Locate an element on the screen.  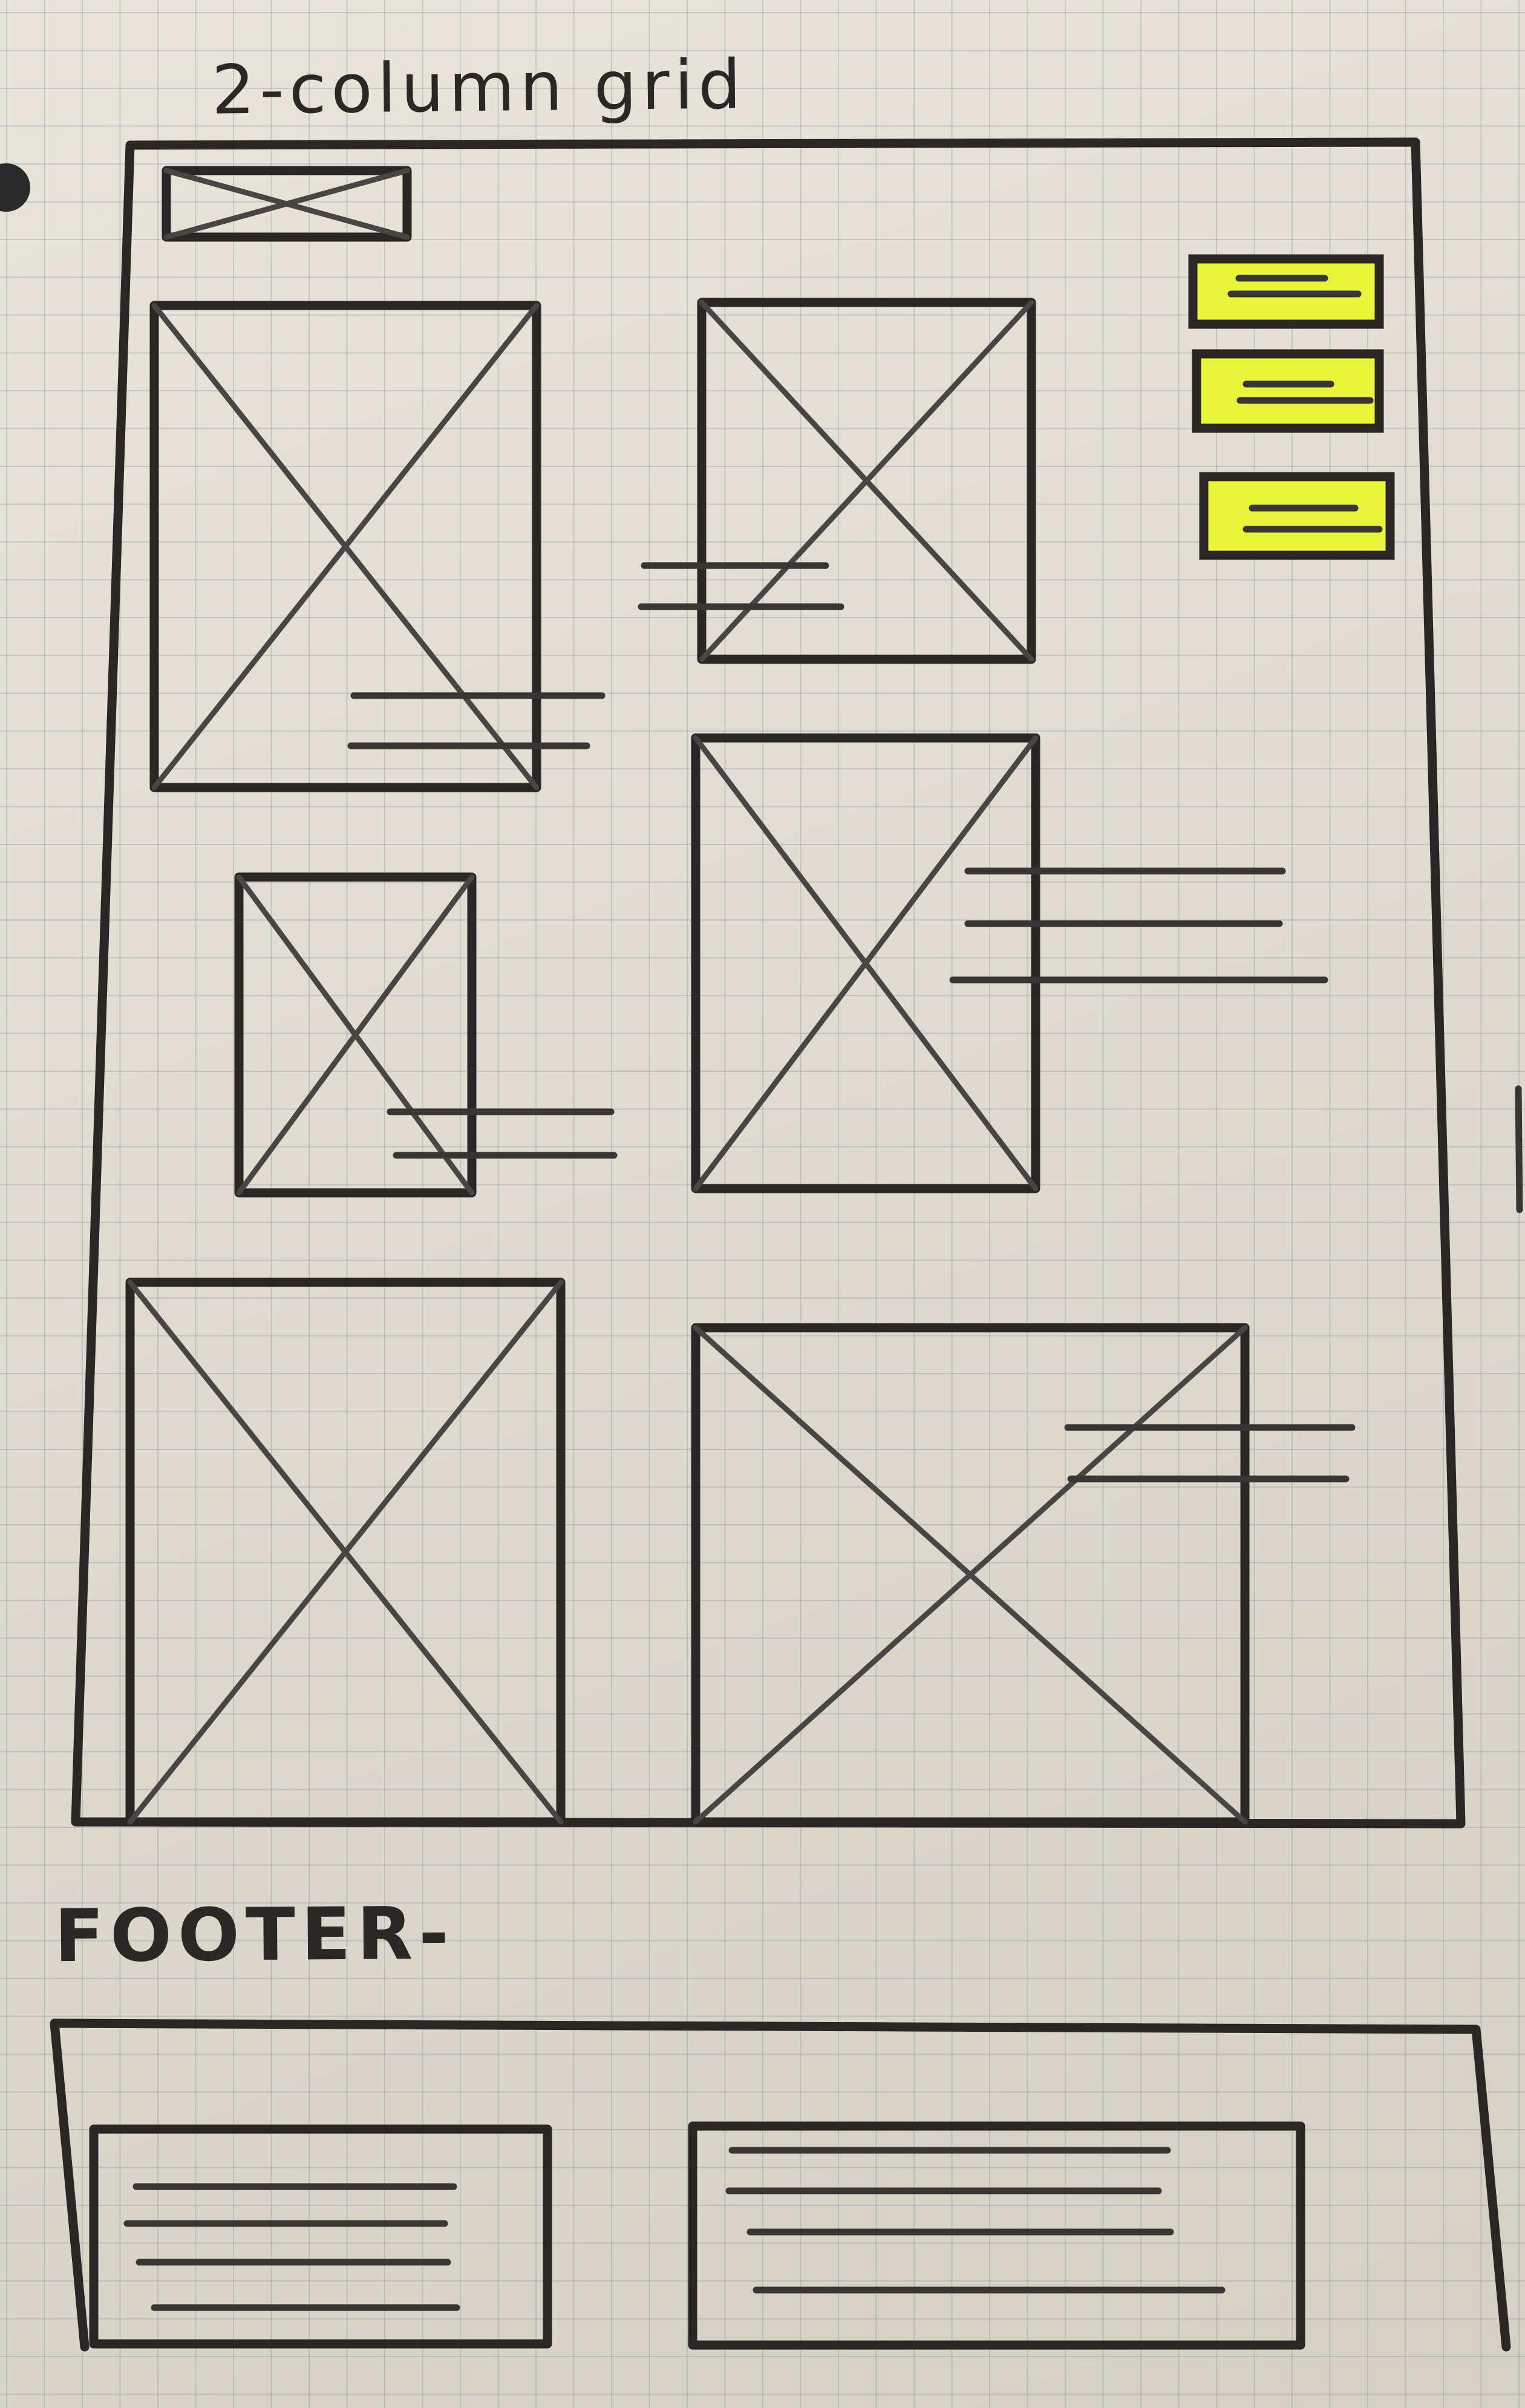
logo-placeholder-icon is located at coordinates (287, 204).